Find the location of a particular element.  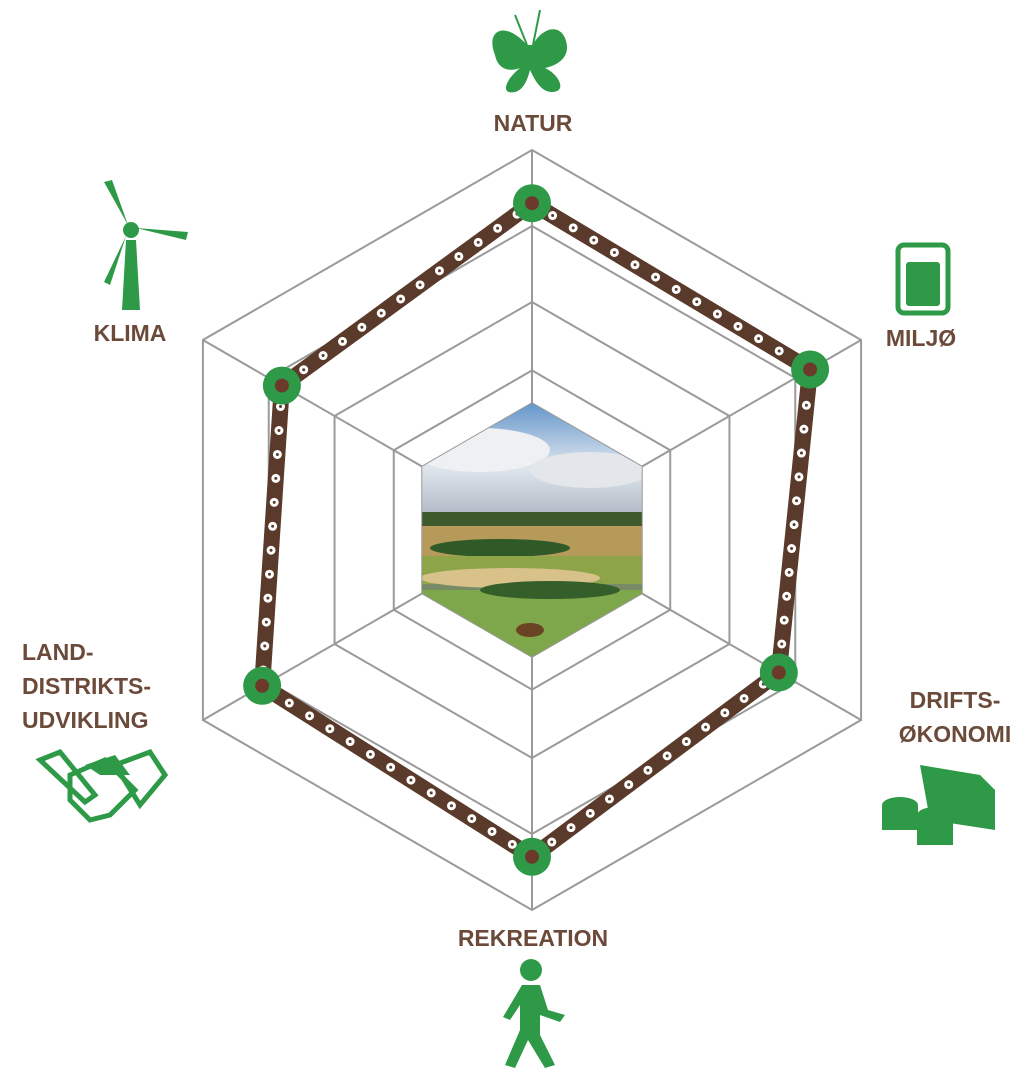

wind-turbine-icon is located at coordinates (146, 245).